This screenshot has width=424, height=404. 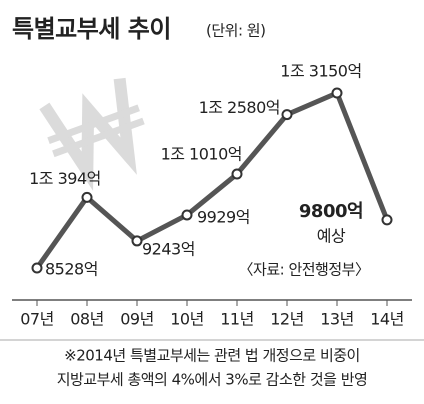 I want to click on x-tick-label: 14년, so click(x=387, y=319).